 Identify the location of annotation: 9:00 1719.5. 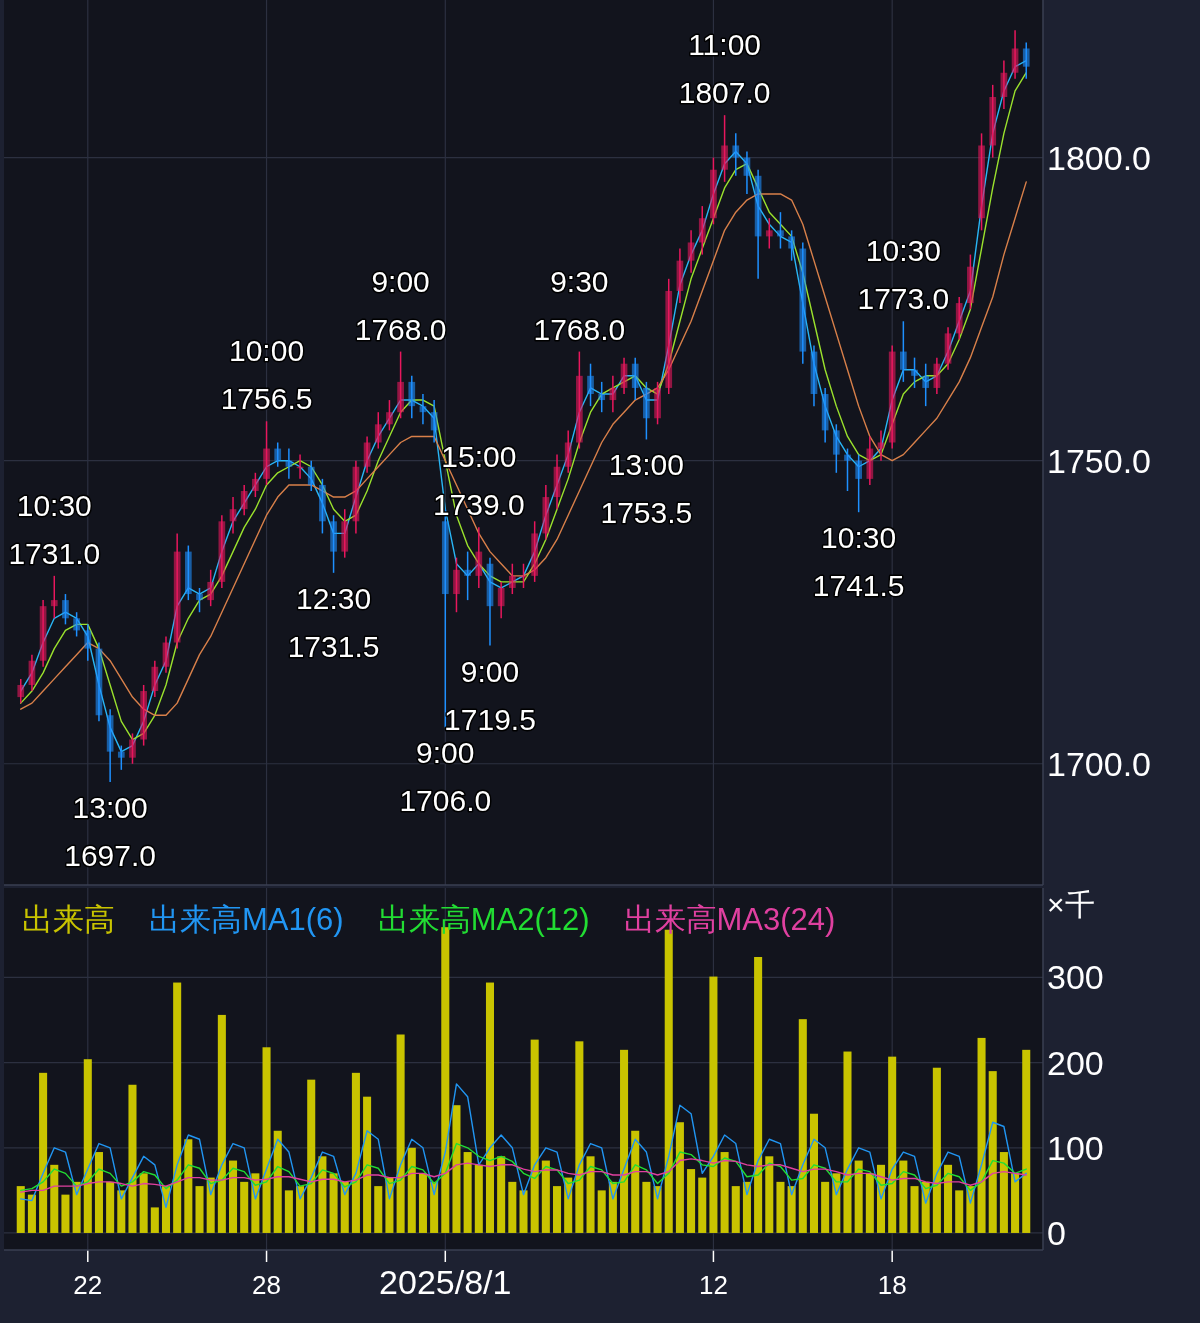
(490, 695).